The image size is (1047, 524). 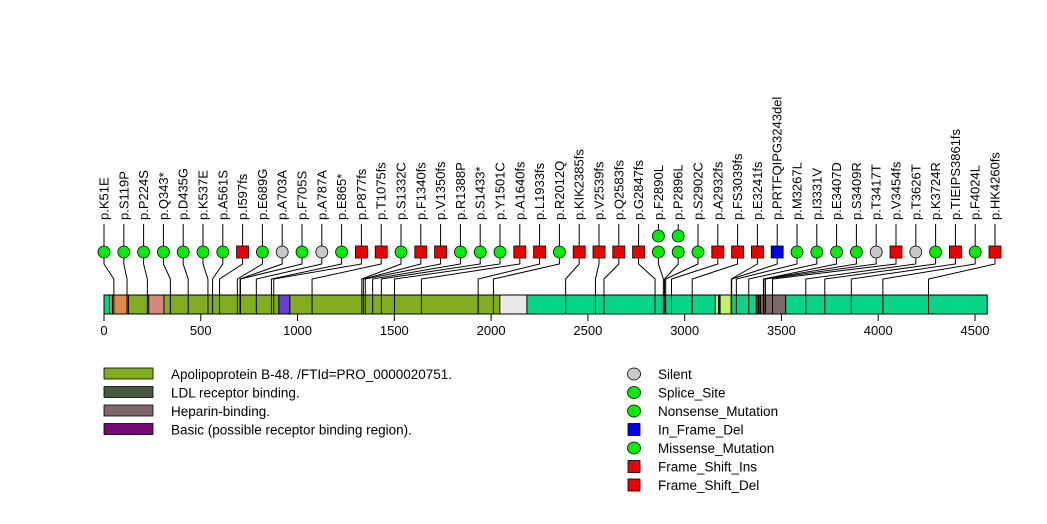 What do you see at coordinates (104, 198) in the screenshot?
I see `mutation-label: p.K51E` at bounding box center [104, 198].